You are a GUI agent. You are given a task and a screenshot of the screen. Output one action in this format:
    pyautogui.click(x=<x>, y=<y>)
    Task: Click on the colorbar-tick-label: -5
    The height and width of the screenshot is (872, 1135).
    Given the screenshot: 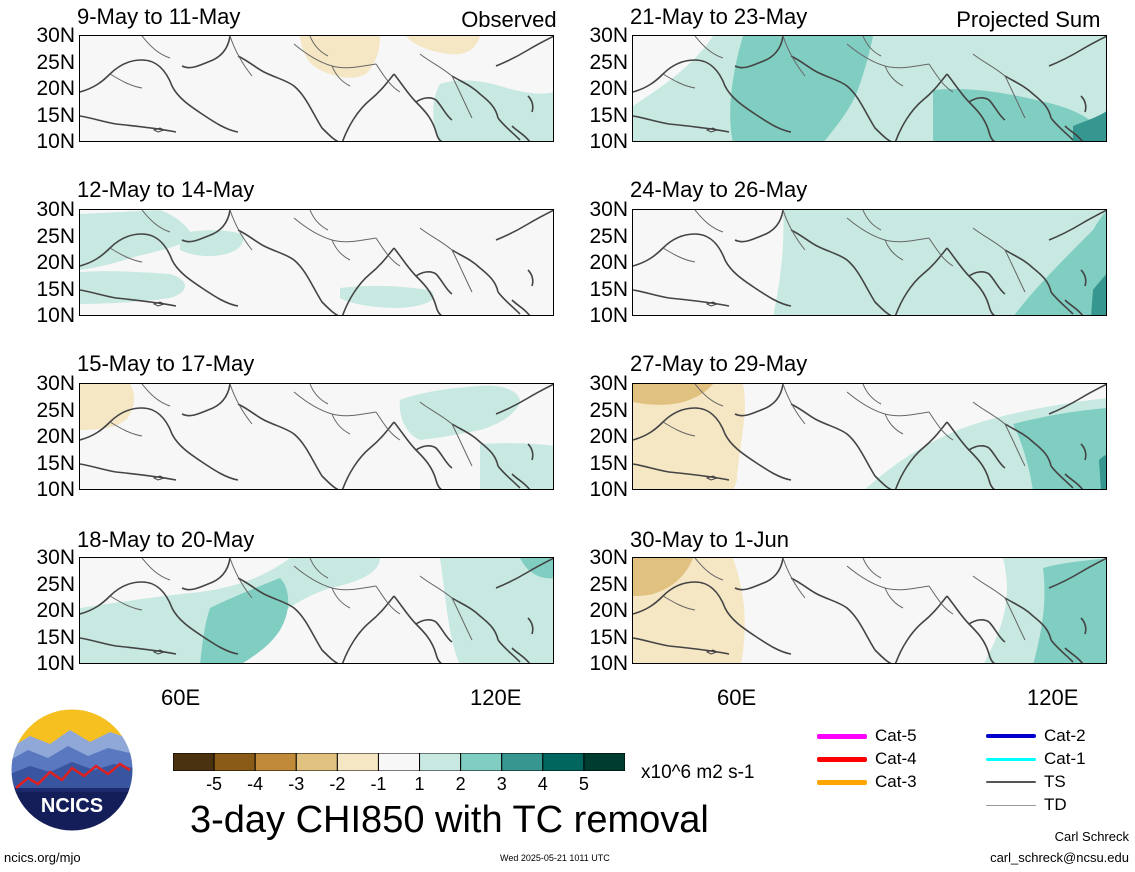 What is the action you would take?
    pyautogui.click(x=214, y=784)
    